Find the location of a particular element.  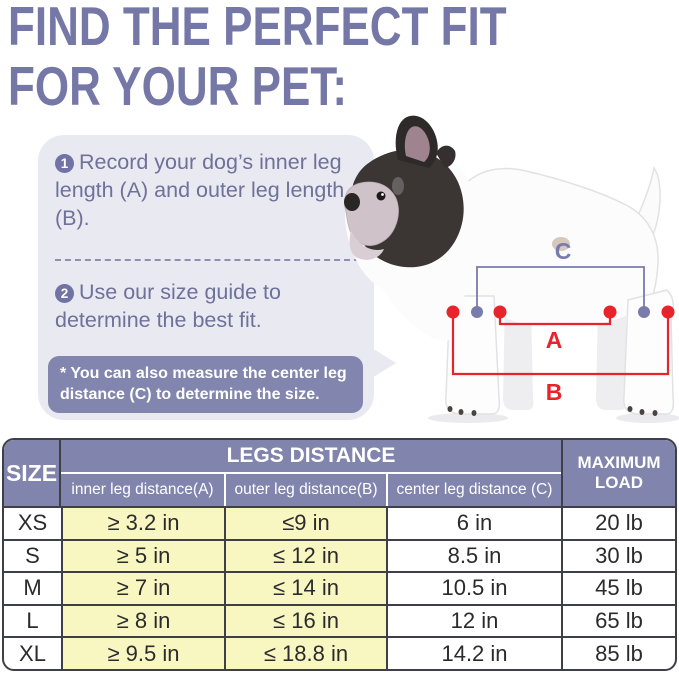

inner-distance-bracket is located at coordinates (555, 319).